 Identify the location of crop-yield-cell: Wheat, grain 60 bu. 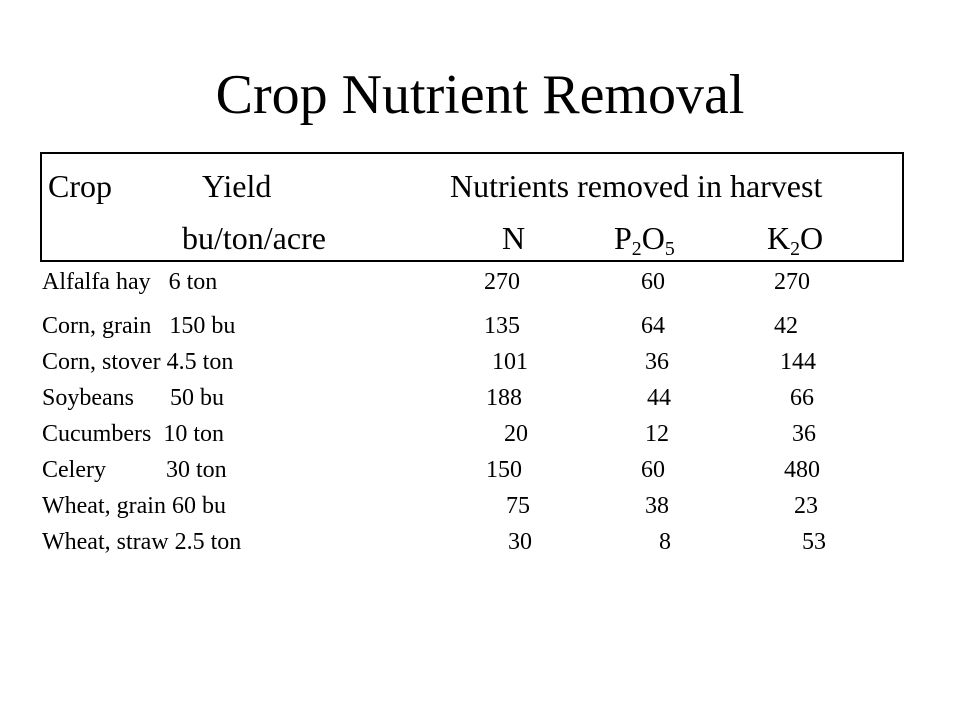
(134, 506).